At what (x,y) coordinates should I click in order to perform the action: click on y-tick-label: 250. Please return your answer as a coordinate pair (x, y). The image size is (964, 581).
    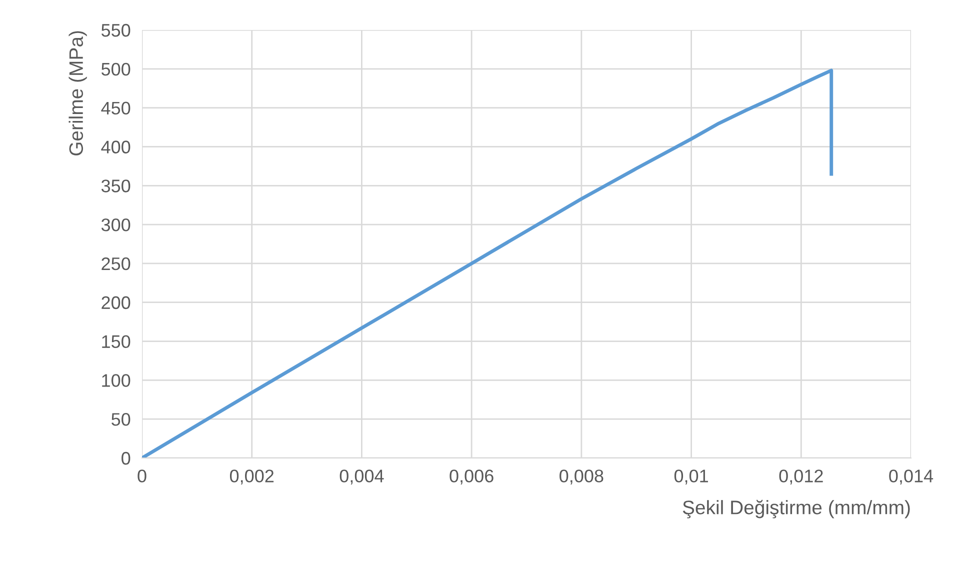
    Looking at the image, I should click on (116, 263).